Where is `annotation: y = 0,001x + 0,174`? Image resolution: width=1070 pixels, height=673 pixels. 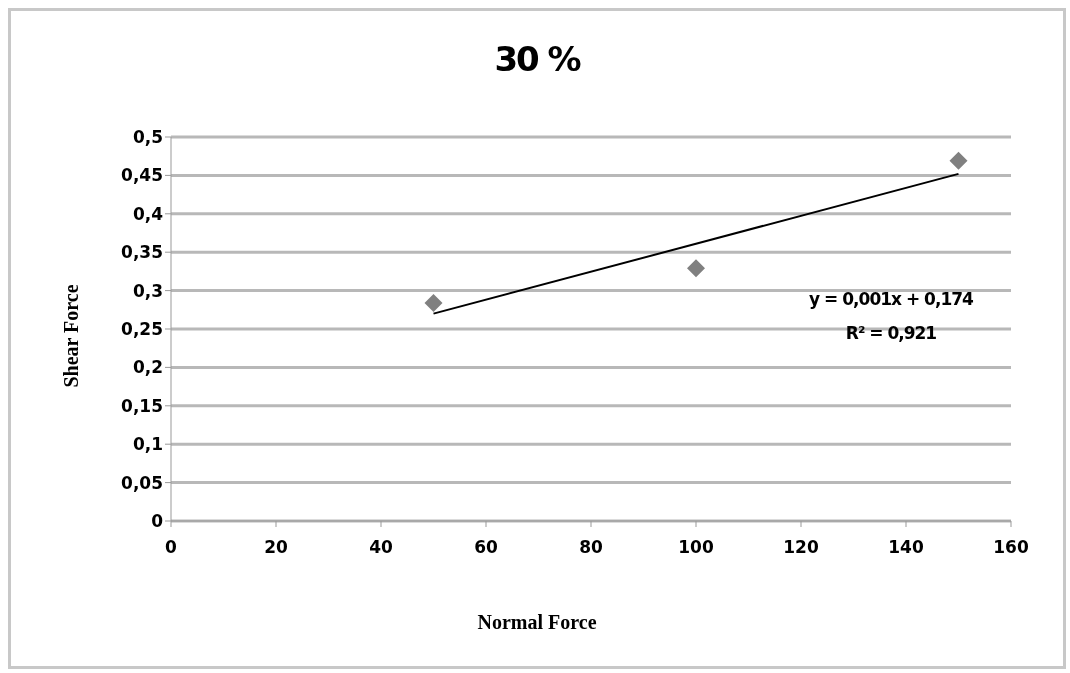 annotation: y = 0,001x + 0,174 is located at coordinates (891, 299).